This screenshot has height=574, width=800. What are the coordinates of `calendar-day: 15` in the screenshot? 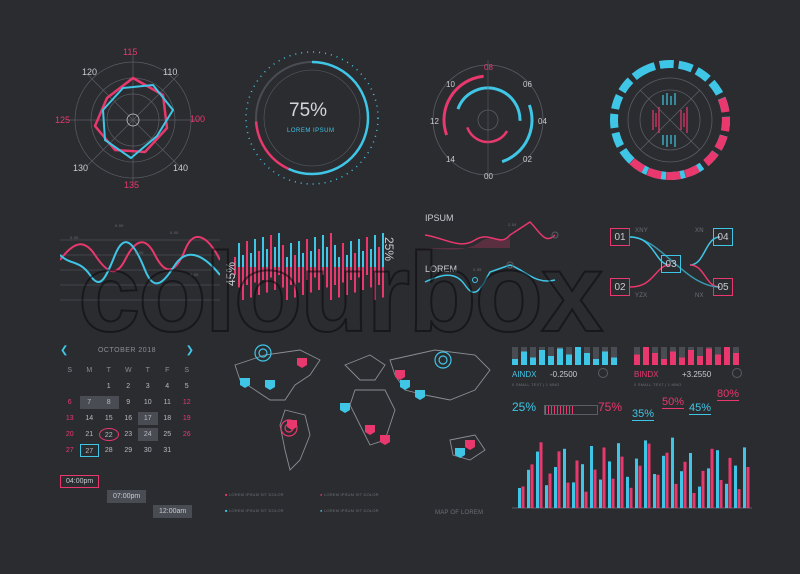 It's located at (108, 418).